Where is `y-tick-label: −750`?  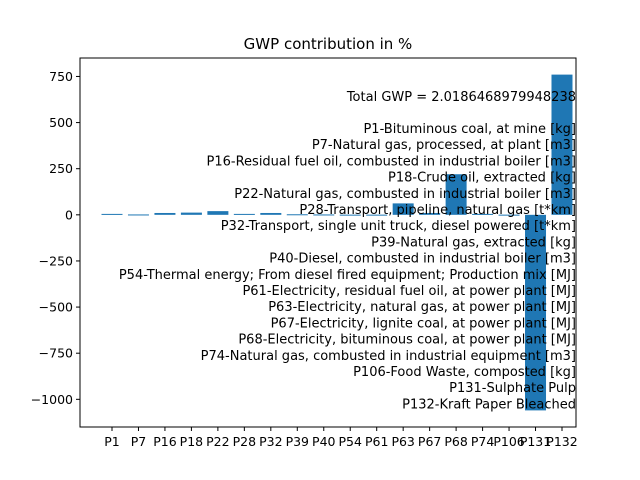 y-tick-label: −750 is located at coordinates (56, 353).